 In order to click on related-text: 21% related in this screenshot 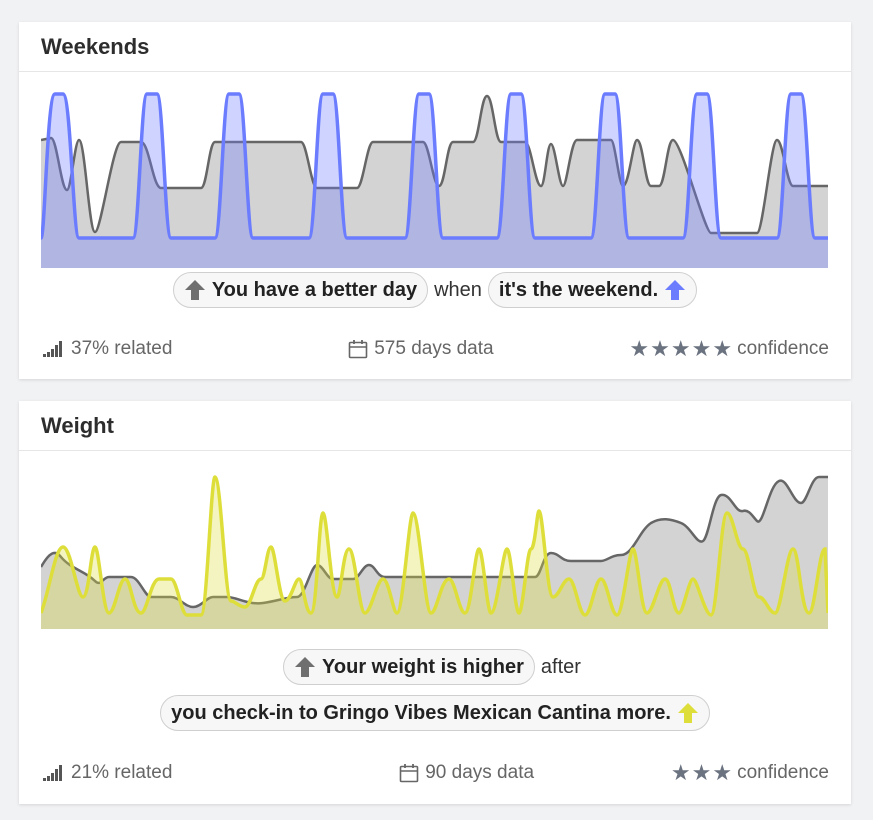, I will do `click(122, 772)`.